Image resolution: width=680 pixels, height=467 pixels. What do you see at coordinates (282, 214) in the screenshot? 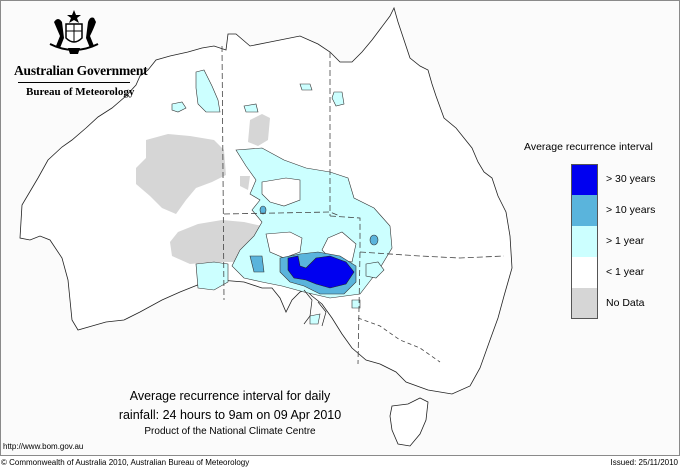
I see `state-border-nt-sa` at bounding box center [282, 214].